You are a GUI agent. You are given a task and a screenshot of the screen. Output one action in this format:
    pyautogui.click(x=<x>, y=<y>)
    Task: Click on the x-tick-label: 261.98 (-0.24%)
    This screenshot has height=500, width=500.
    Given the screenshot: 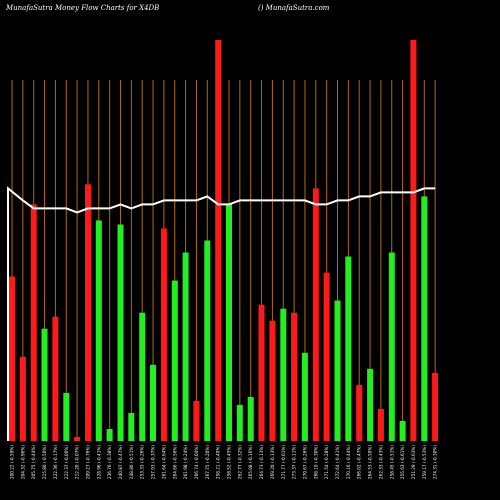 What is the action you would take?
    pyautogui.click(x=185, y=462)
    